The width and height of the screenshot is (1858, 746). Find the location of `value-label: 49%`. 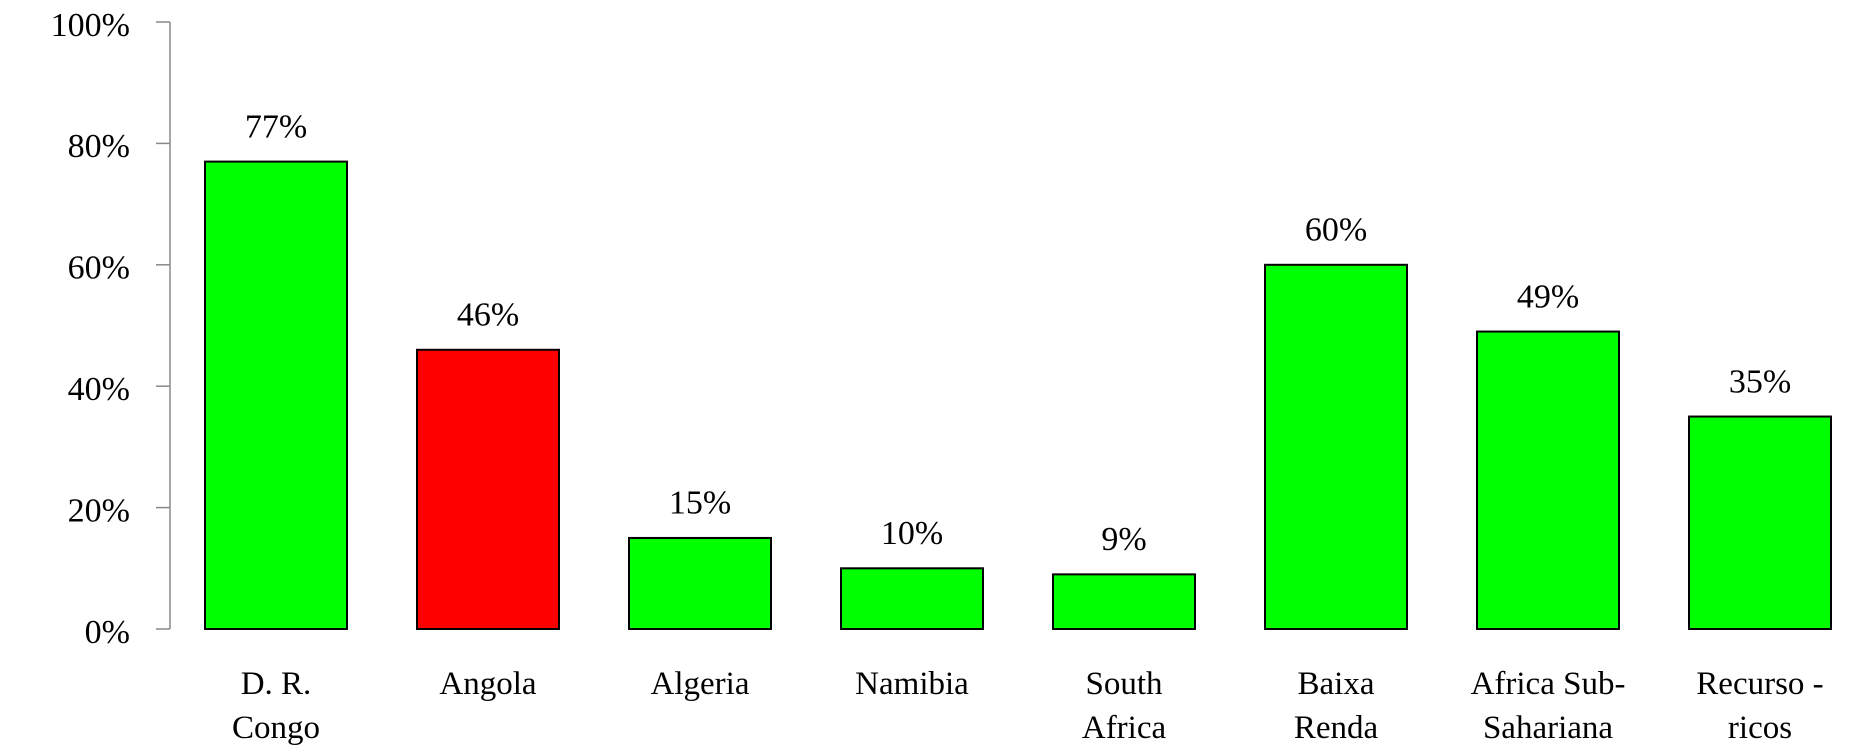

value-label: 49% is located at coordinates (1548, 296).